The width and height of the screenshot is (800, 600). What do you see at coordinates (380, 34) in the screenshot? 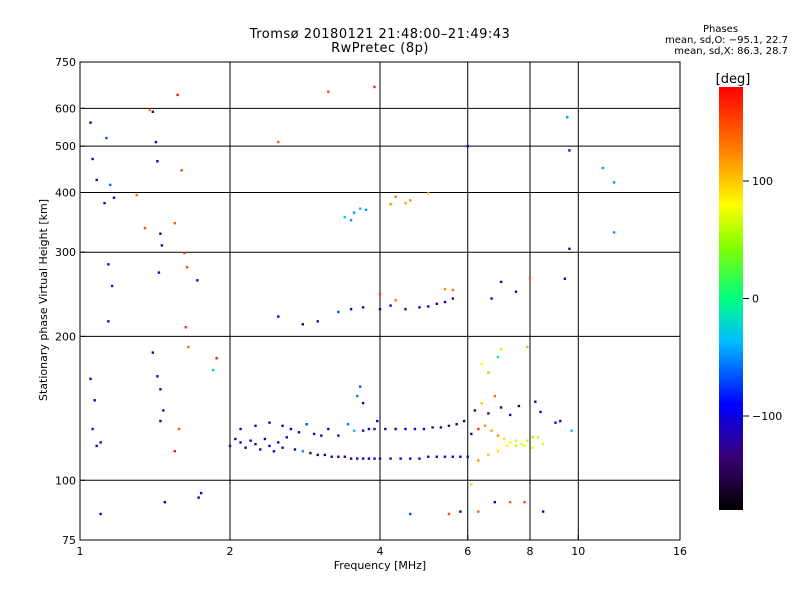
I see `chart-title: Tromsø 20180121 21:48:00–21:49:43` at bounding box center [380, 34].